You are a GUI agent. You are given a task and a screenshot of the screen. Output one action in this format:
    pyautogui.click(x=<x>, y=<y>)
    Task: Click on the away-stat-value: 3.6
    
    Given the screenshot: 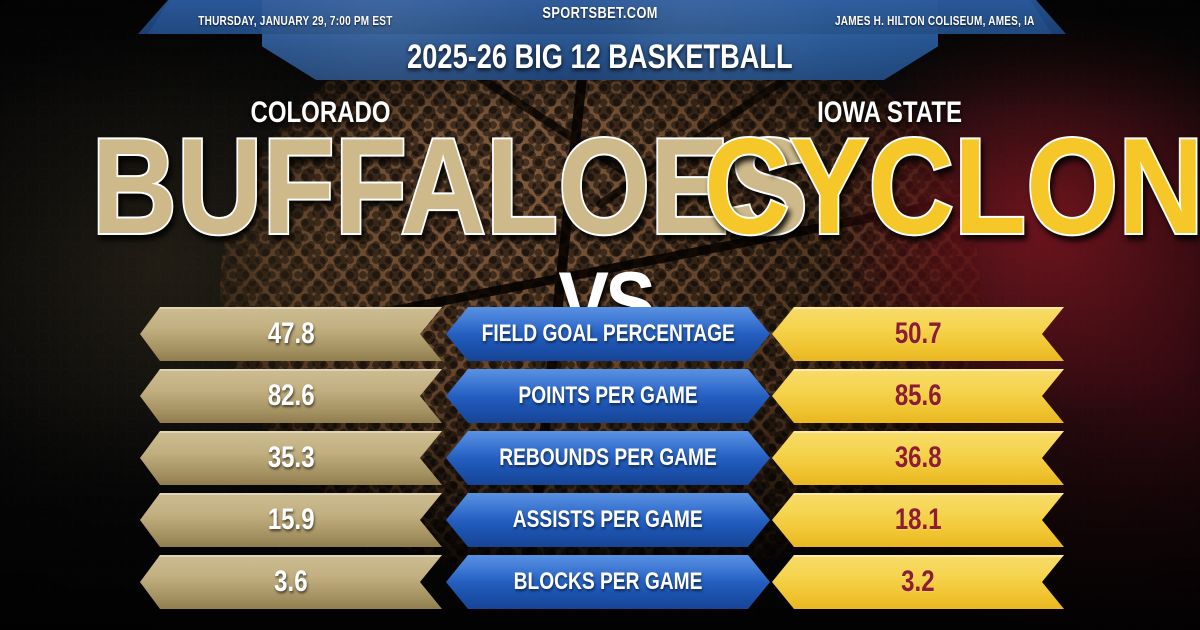 What is the action you would take?
    pyautogui.click(x=291, y=581)
    